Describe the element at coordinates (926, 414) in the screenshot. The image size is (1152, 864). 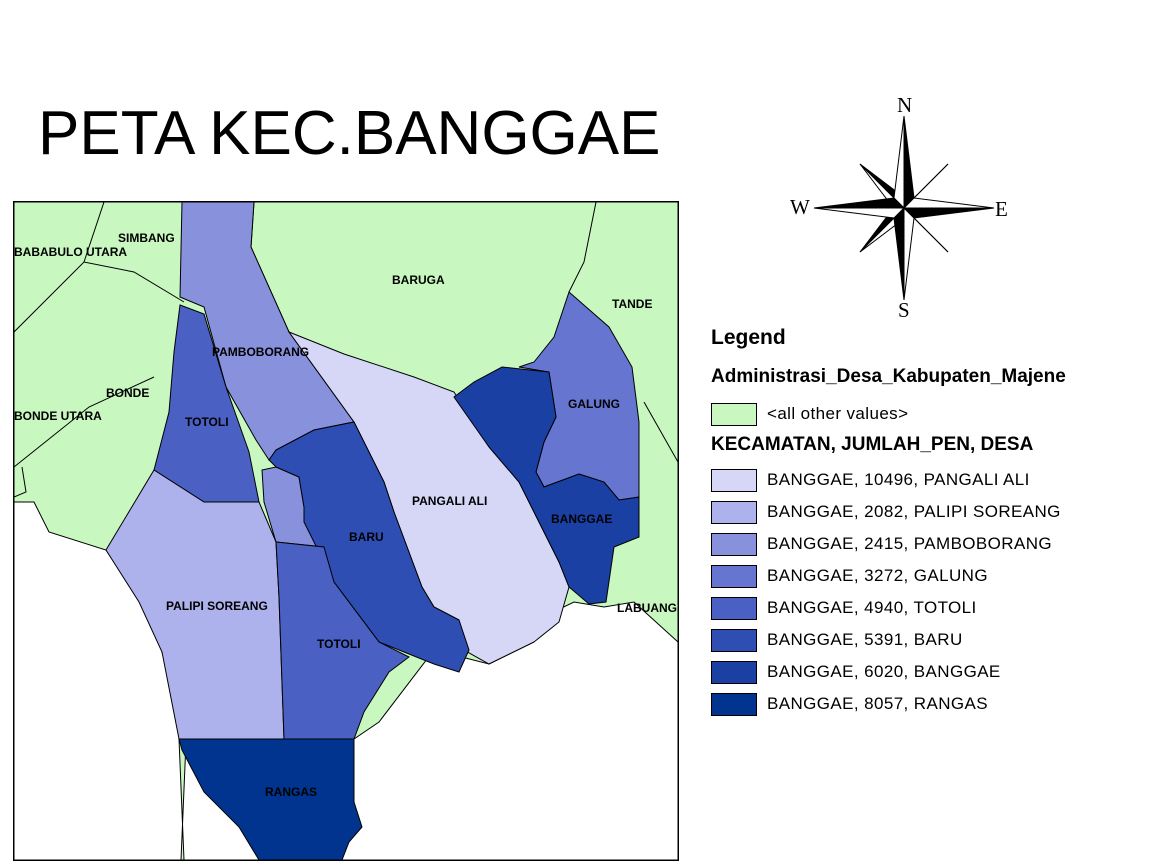
I see `legend-row-other: <all other values>` at that location.